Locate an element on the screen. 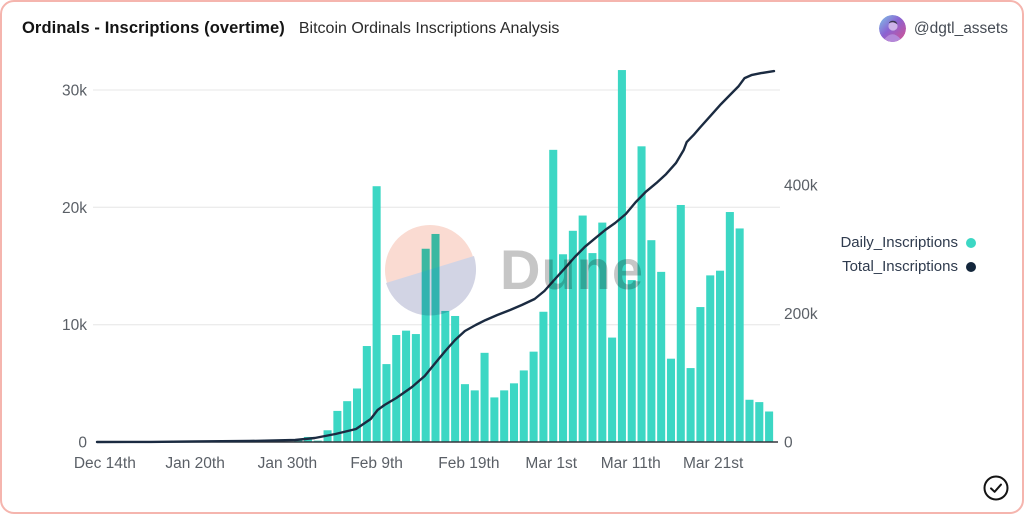 Image resolution: width=1024 pixels, height=514 pixels. x-tick-label: Feb 19th is located at coordinates (468, 463).